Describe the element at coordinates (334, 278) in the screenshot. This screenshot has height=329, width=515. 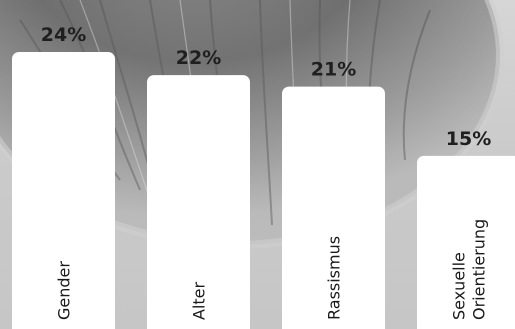
I see `category-label-2: Rassismus` at that location.